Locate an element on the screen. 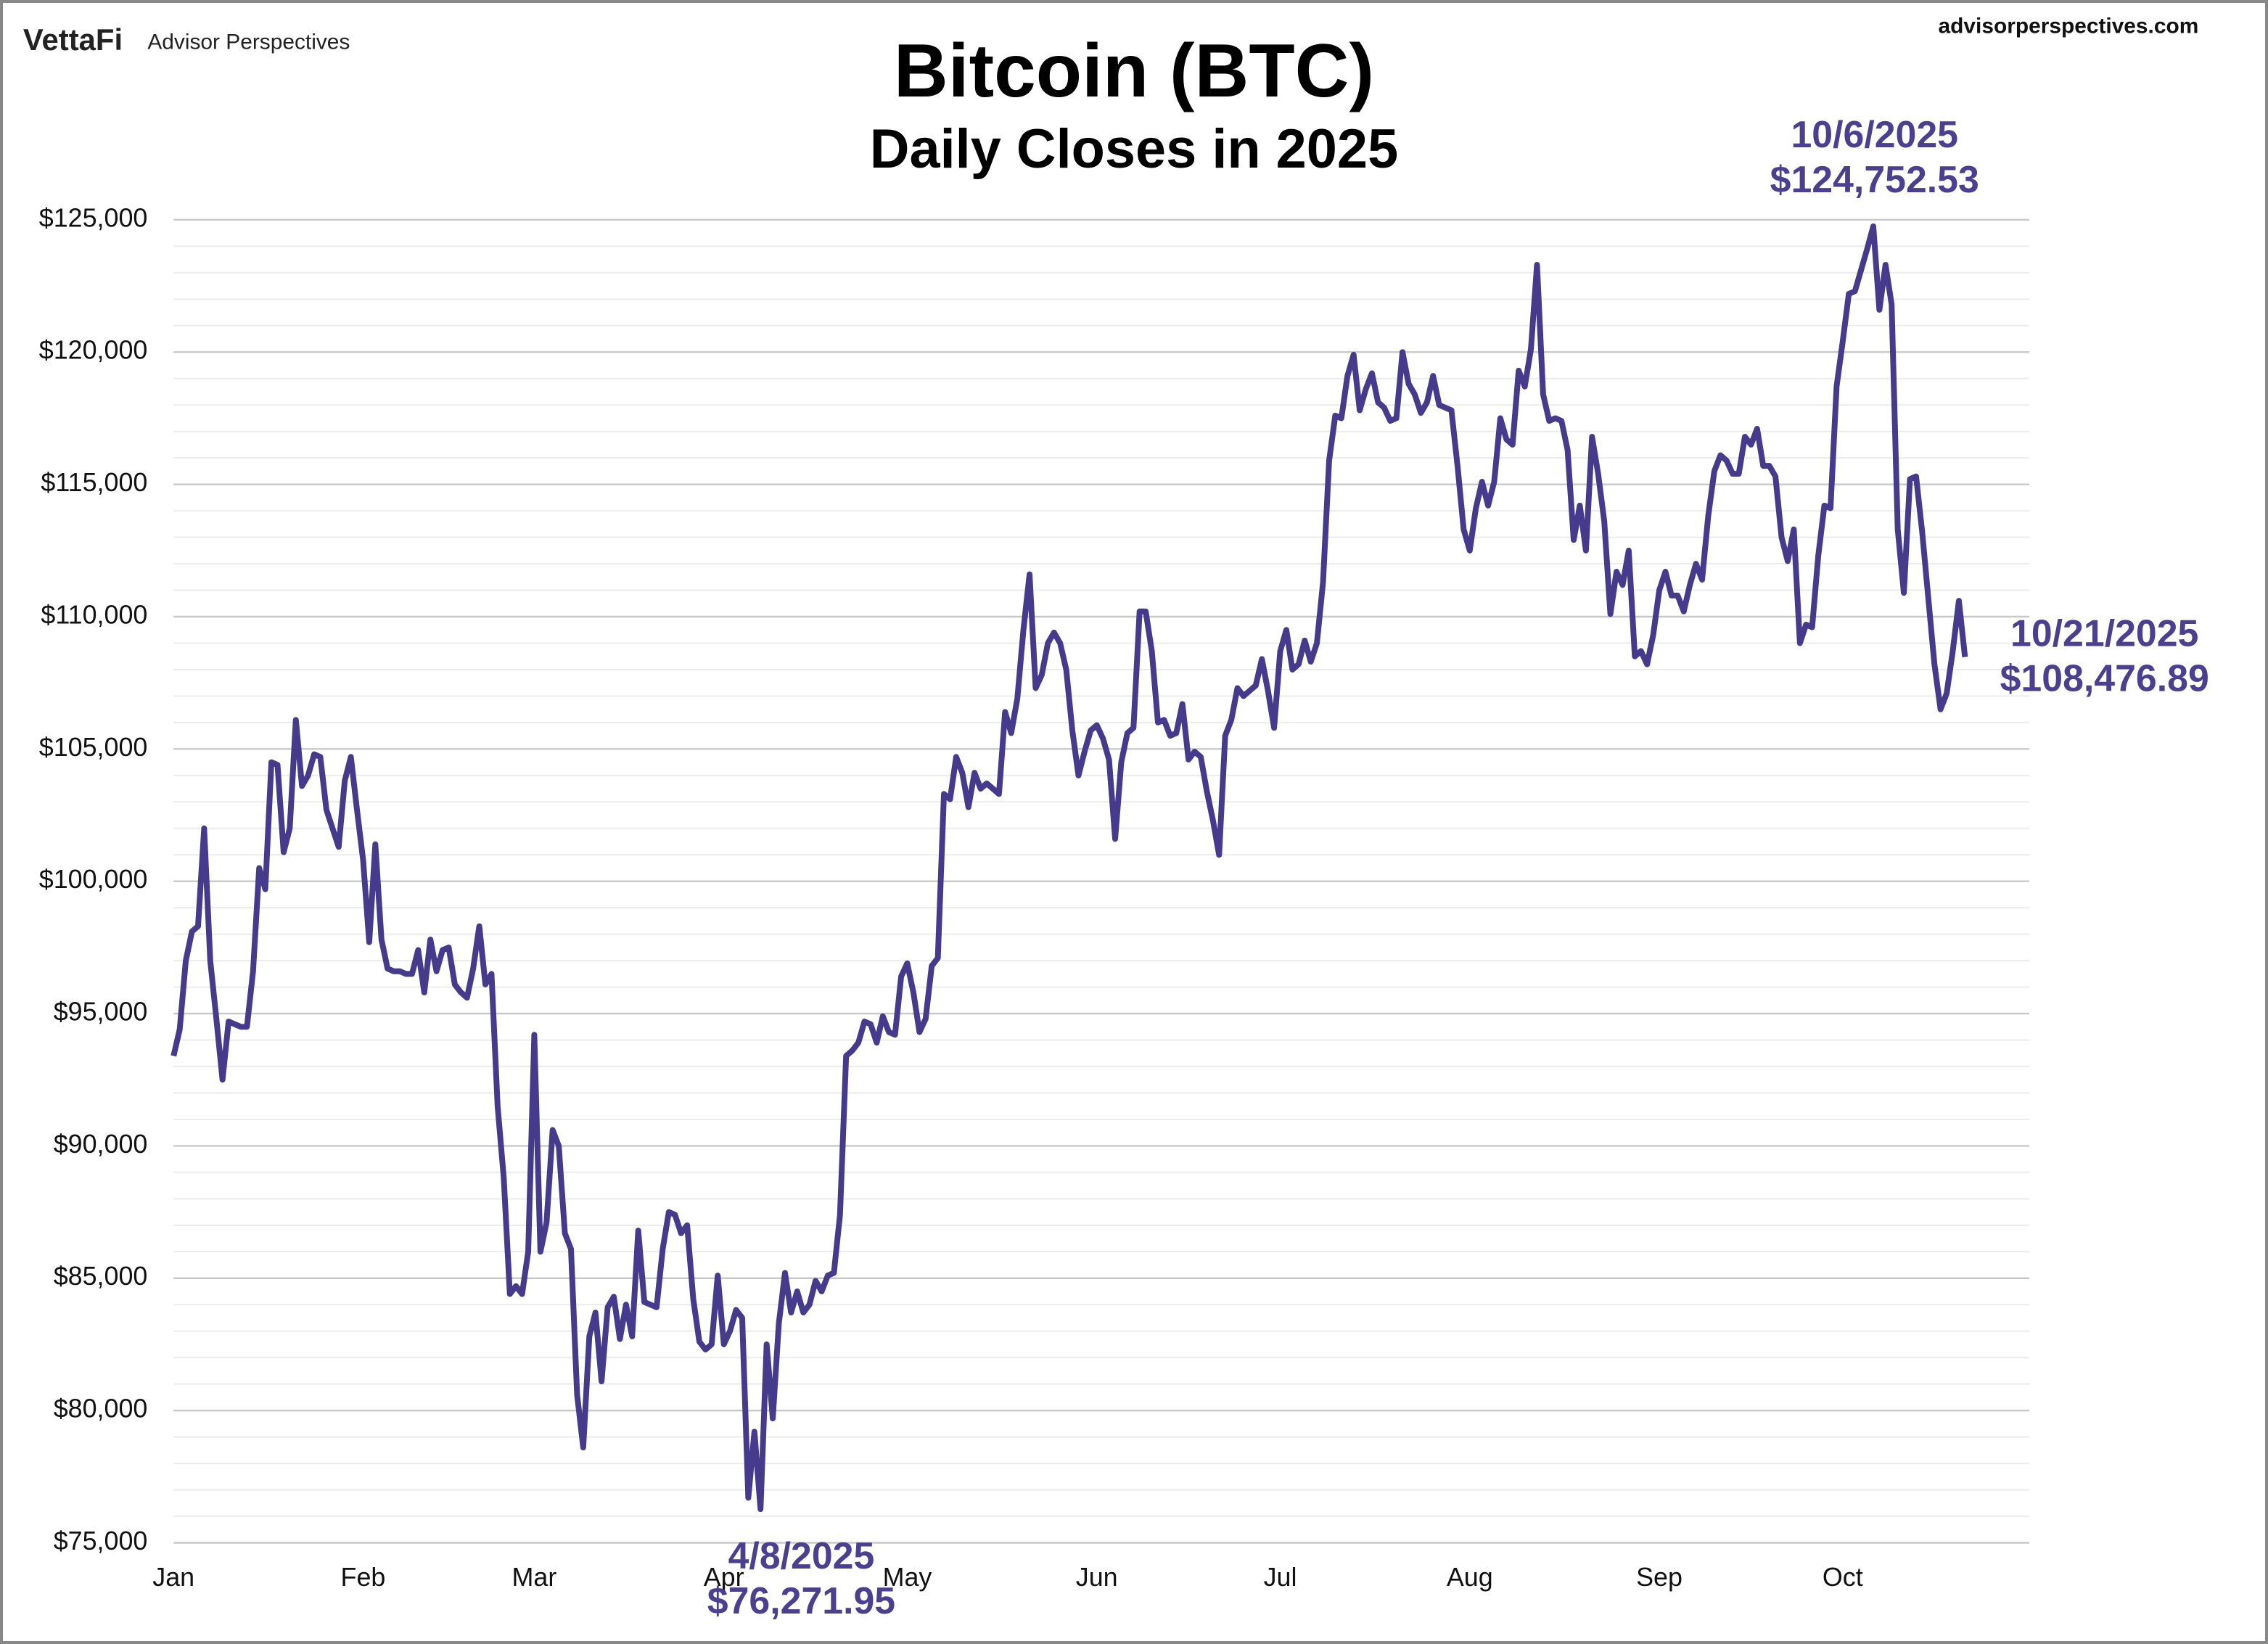  y-tick-label: $85,000 is located at coordinates (101, 1276).